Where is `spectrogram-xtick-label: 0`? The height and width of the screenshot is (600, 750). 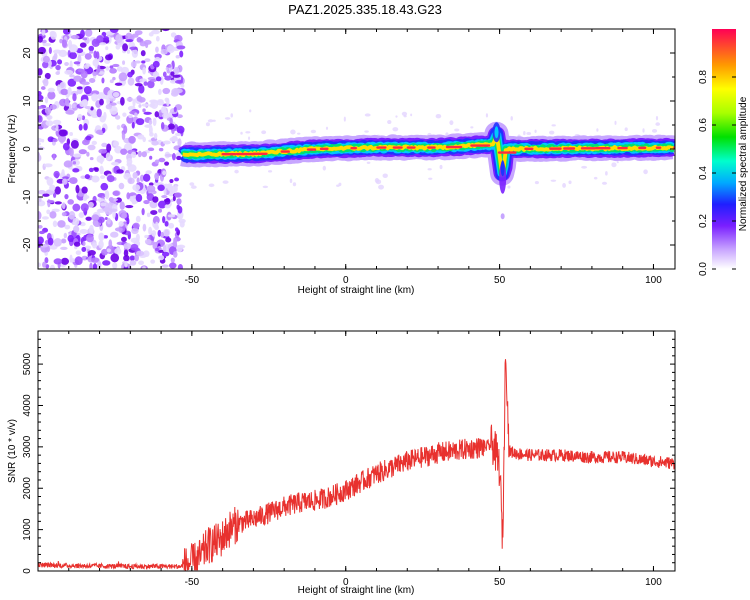 spectrogram-xtick-label: 0 is located at coordinates (346, 280).